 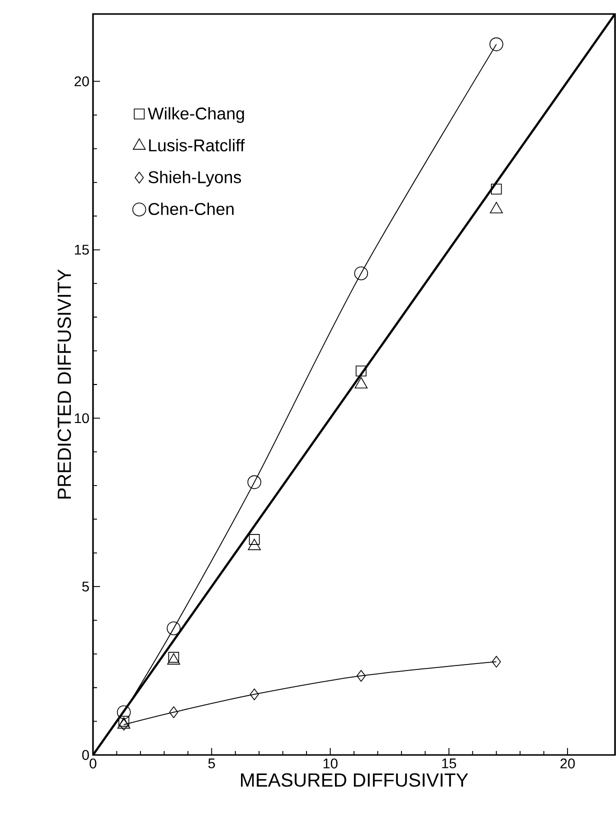 I want to click on y-tick-label: 5, so click(x=85, y=587).